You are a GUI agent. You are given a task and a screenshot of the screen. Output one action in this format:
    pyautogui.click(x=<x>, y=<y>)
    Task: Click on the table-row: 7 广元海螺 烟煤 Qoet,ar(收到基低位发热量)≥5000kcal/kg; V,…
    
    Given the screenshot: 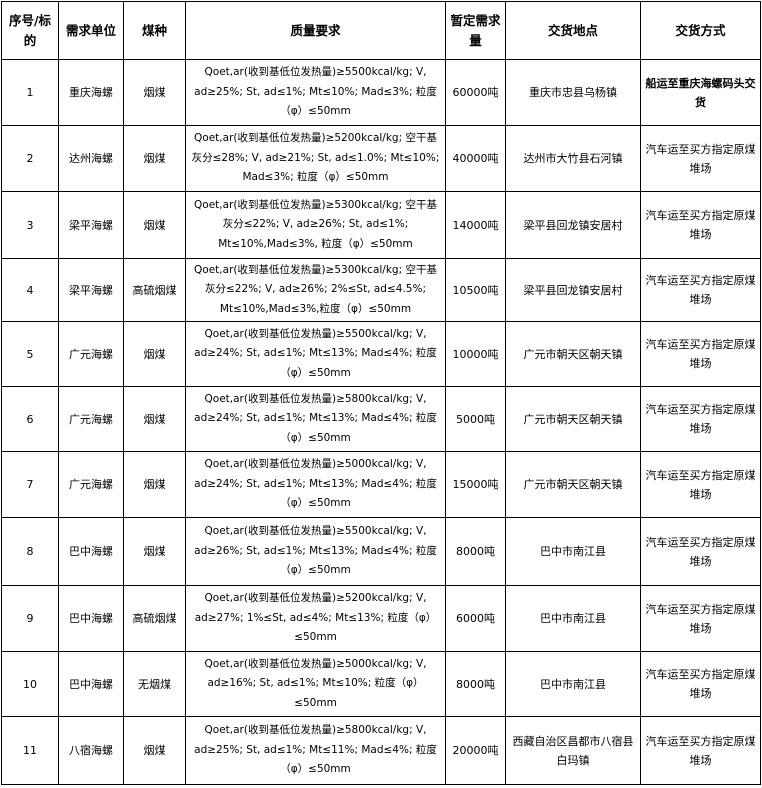 What is the action you would take?
    pyautogui.click(x=381, y=484)
    